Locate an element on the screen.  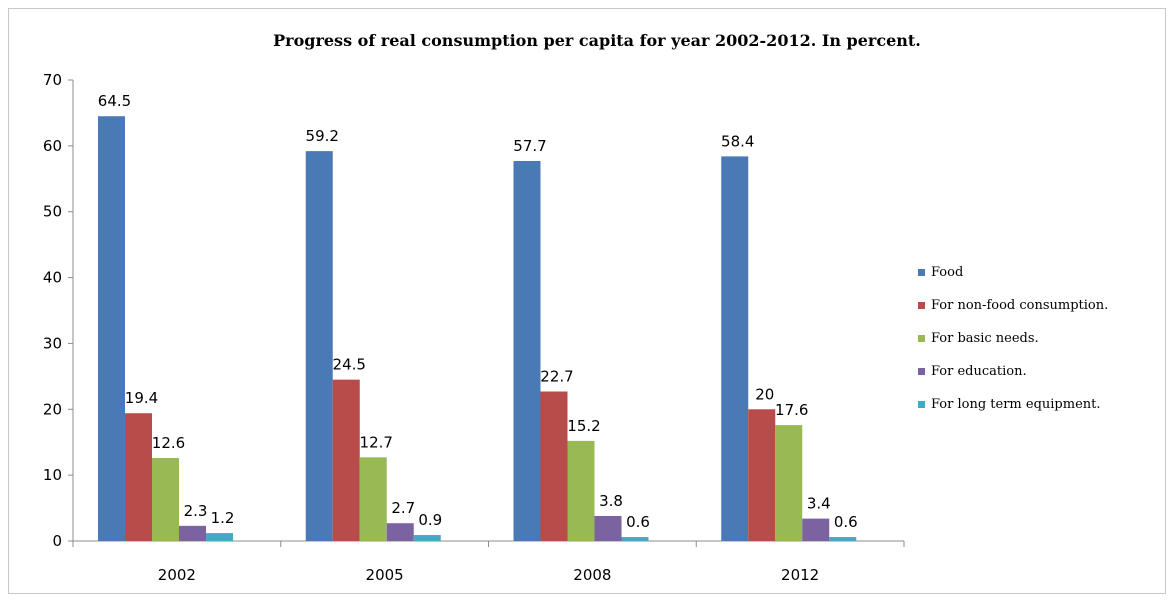
data-label: 2.3 is located at coordinates (196, 511).